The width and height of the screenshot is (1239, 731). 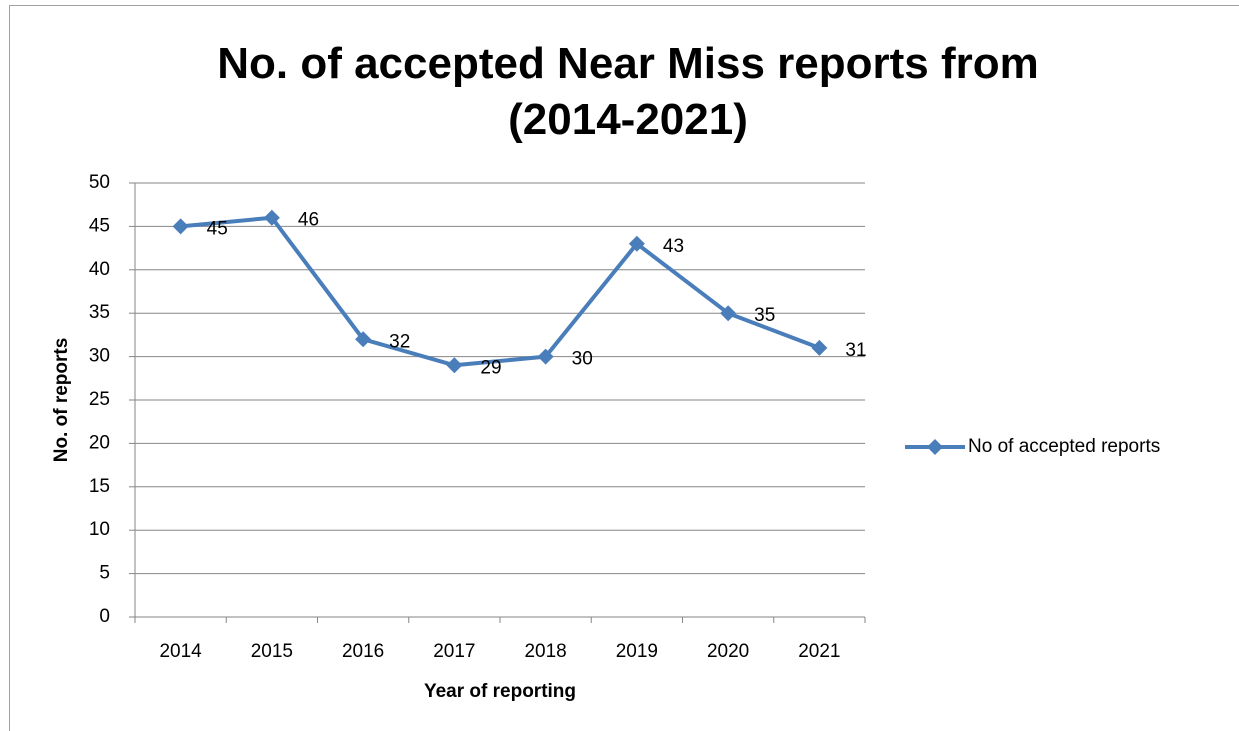 What do you see at coordinates (99, 182) in the screenshot?
I see `y-tick-label: 50` at bounding box center [99, 182].